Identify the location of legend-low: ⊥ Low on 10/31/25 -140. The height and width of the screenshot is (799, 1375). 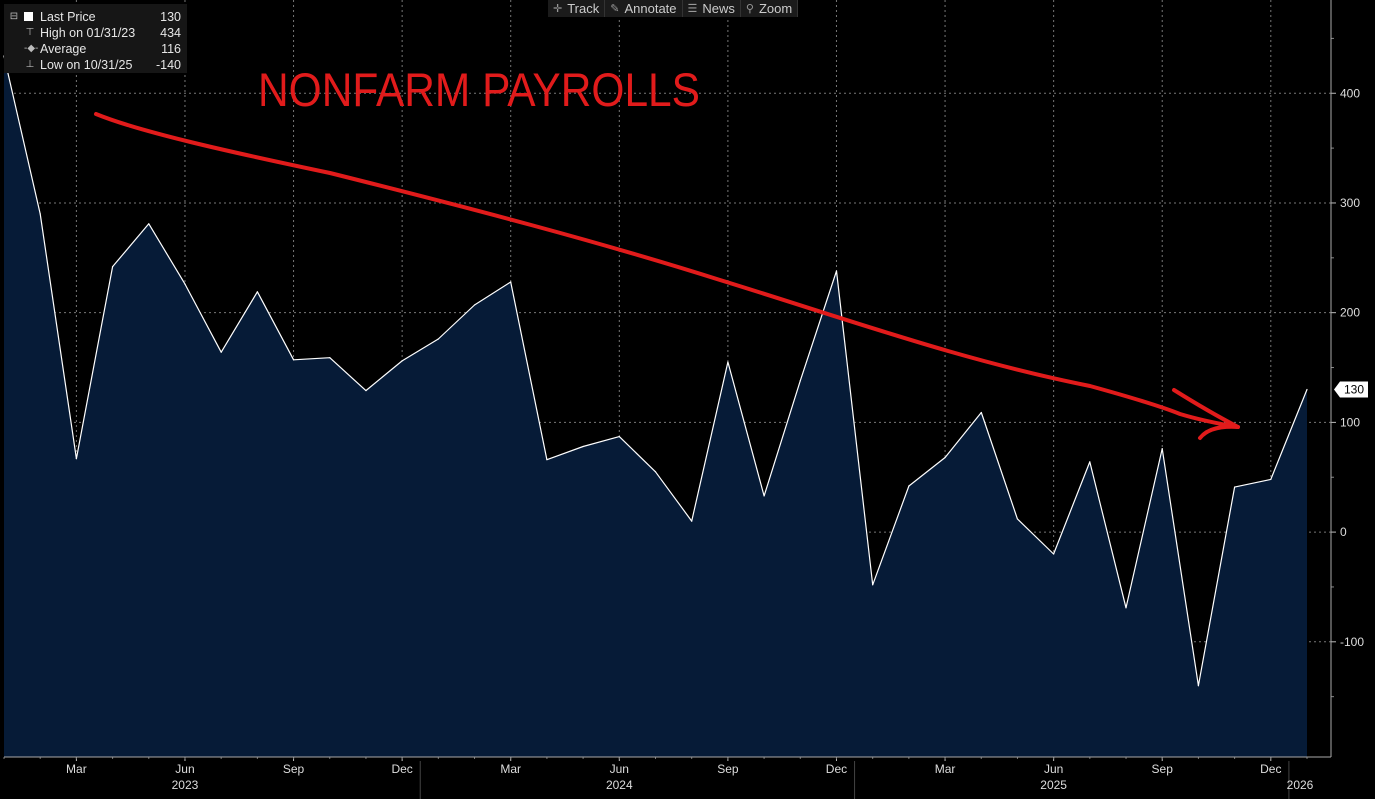
(95, 65).